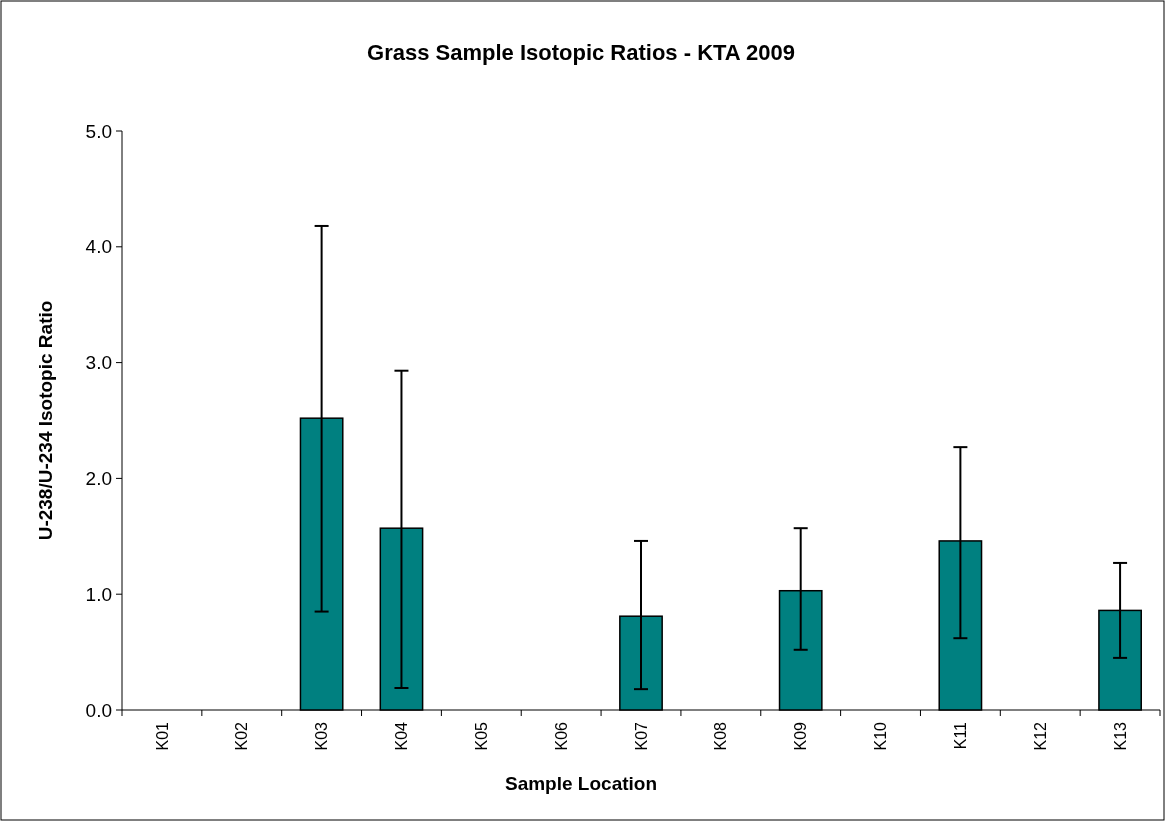  What do you see at coordinates (98, 710) in the screenshot?
I see `y-tick-label: 0.0` at bounding box center [98, 710].